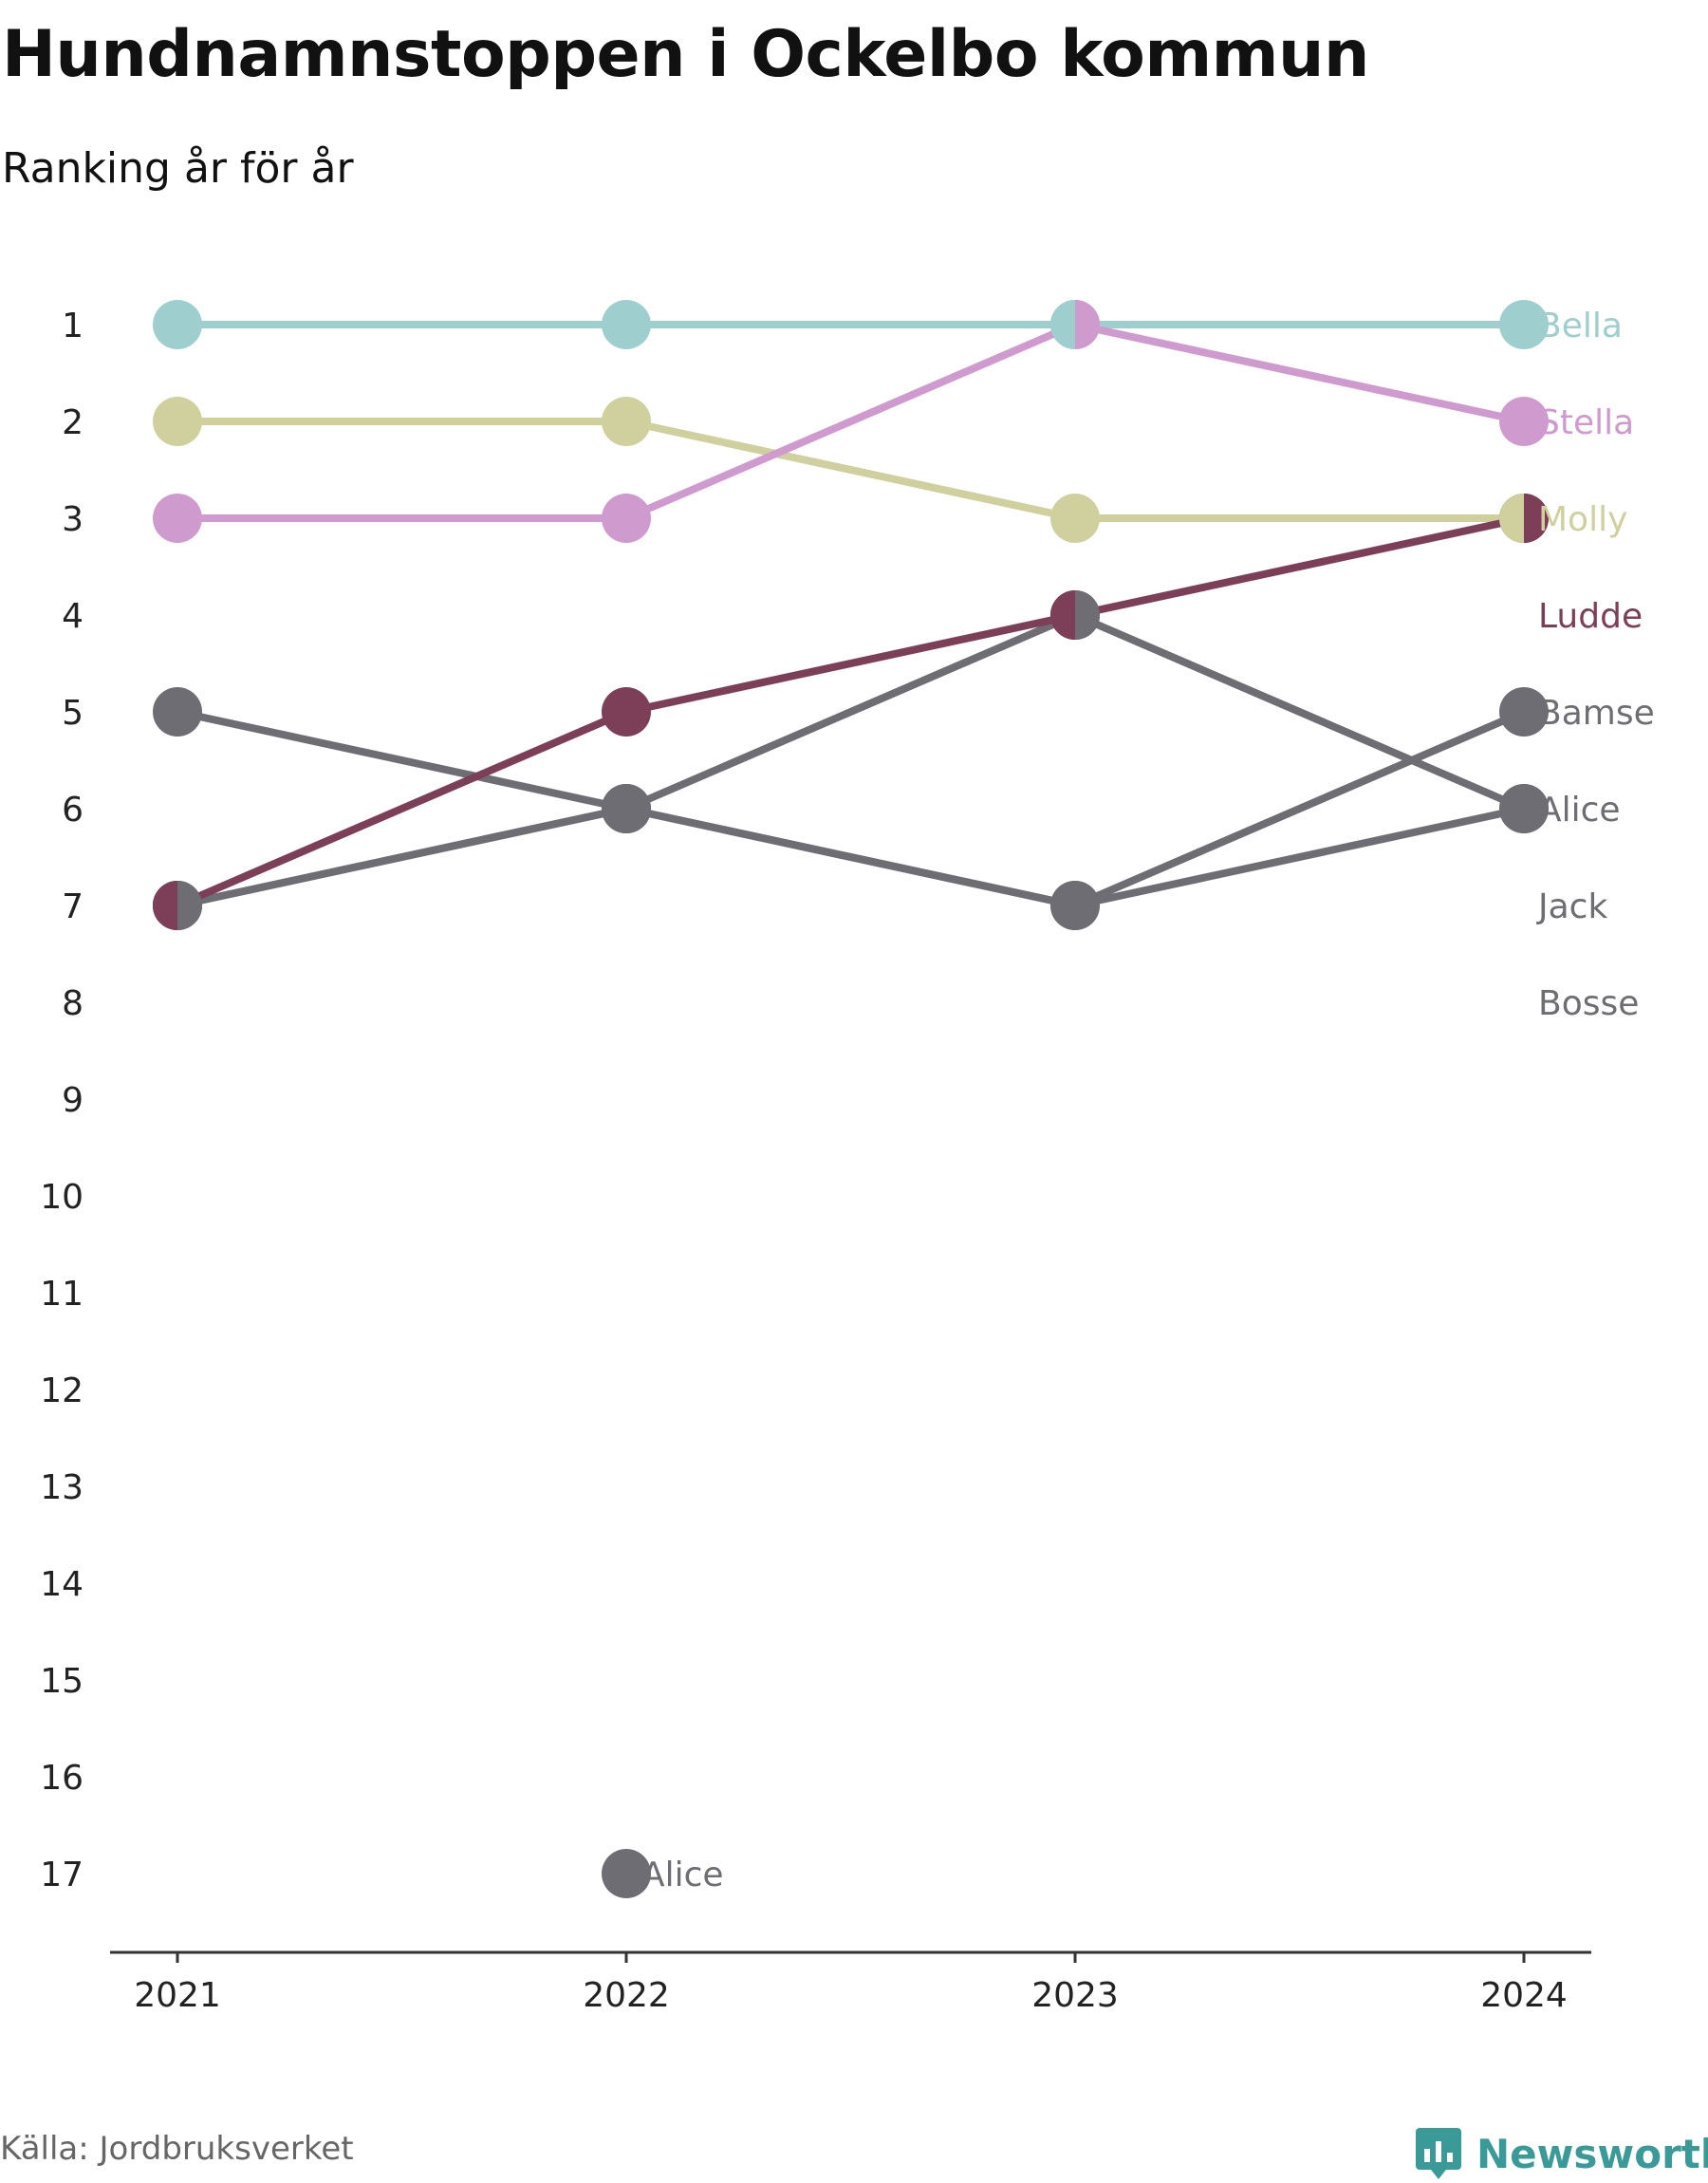  Describe the element at coordinates (1524, 324) in the screenshot. I see `series-dot-bella-2024` at that location.